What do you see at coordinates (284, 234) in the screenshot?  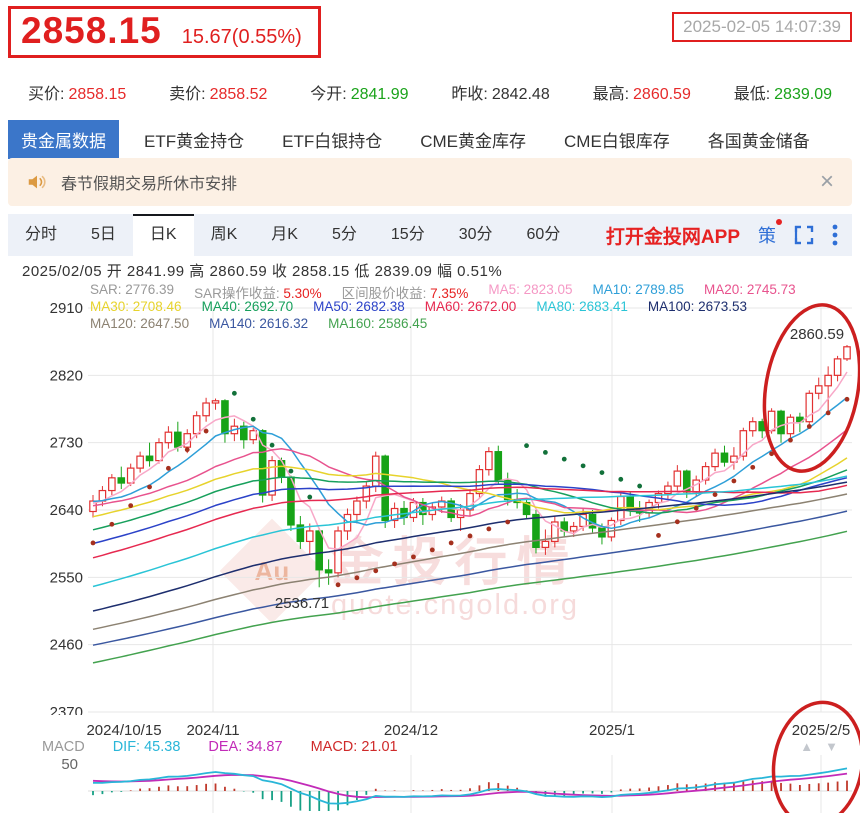 I see `period-button-月K: 月K` at bounding box center [284, 234].